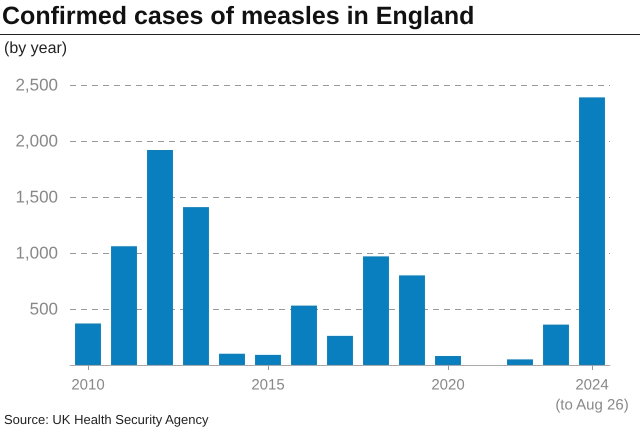 Image resolution: width=640 pixels, height=433 pixels. Describe the element at coordinates (238, 16) in the screenshot. I see `chart-title: Confirmed cases of measles in England` at that location.